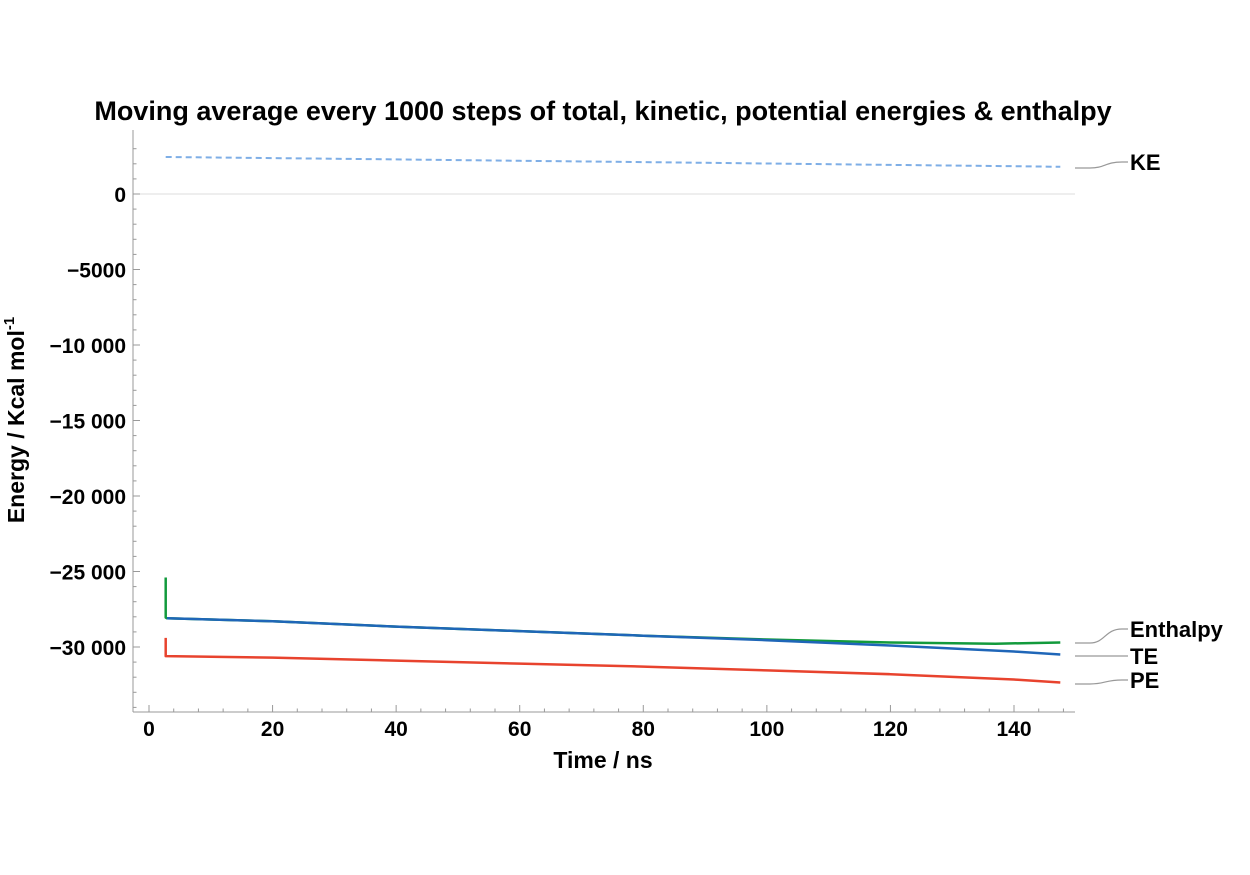  What do you see at coordinates (1101, 682) in the screenshot?
I see `leader-line-pe` at bounding box center [1101, 682].